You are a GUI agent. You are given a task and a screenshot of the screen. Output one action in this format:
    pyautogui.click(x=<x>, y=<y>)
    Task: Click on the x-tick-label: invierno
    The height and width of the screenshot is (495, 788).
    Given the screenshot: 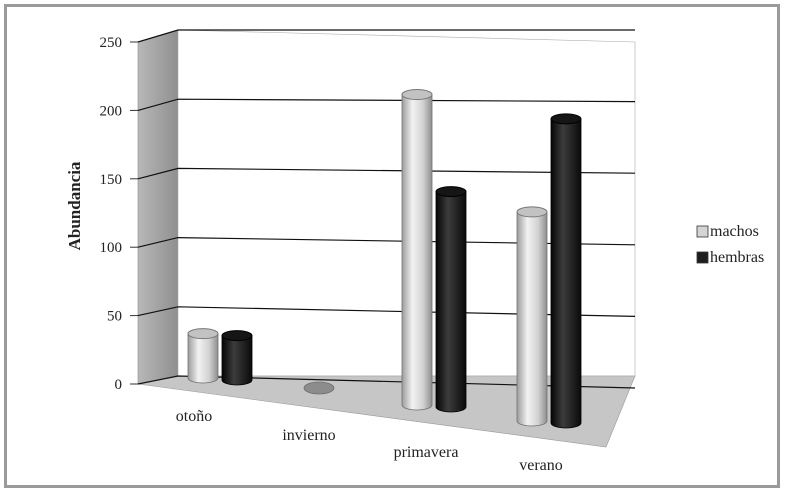 What is the action you would take?
    pyautogui.click(x=308, y=435)
    